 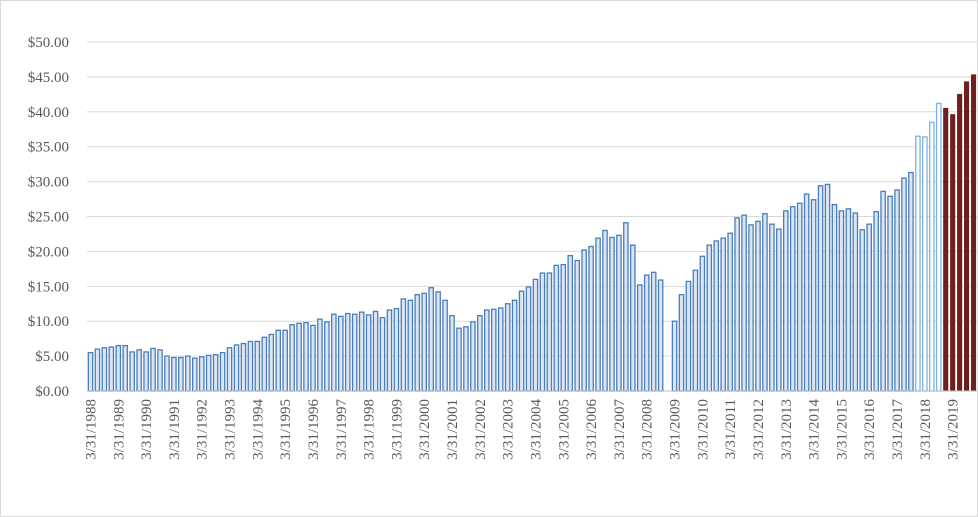 I want to click on y-tick-label: $45.00, so click(x=48, y=78).